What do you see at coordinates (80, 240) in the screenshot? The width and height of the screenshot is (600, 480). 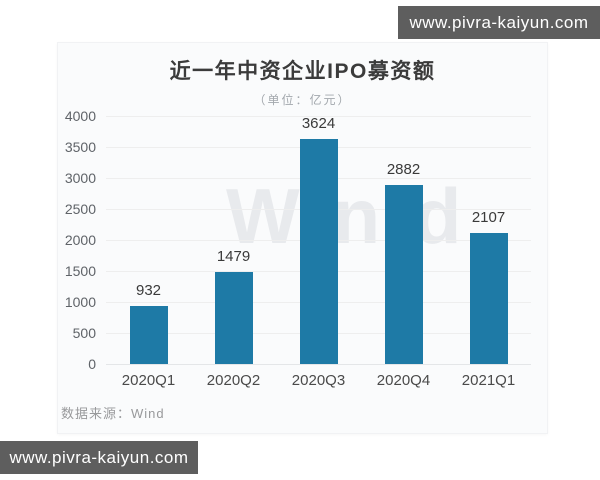 I see `y-axis-tick-2000: 2000` at bounding box center [80, 240].